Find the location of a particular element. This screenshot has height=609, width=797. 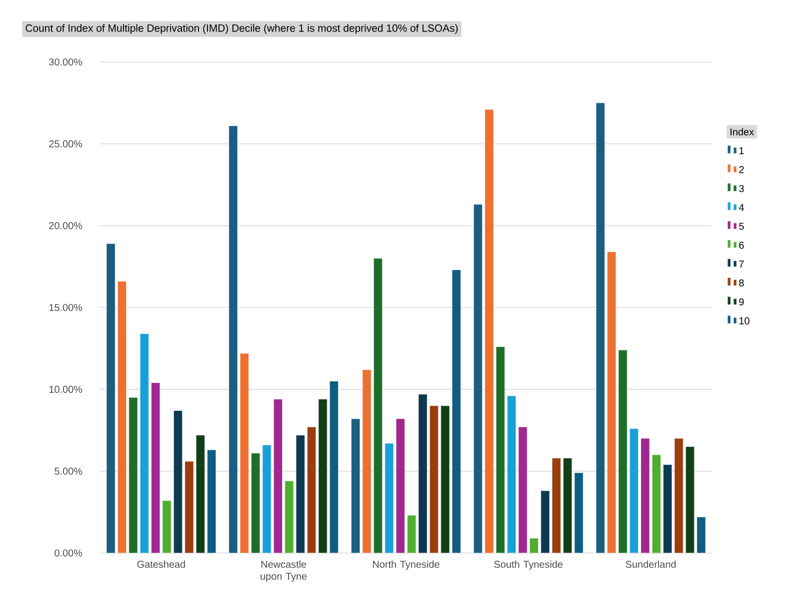

legend-title: Index is located at coordinates (742, 132).